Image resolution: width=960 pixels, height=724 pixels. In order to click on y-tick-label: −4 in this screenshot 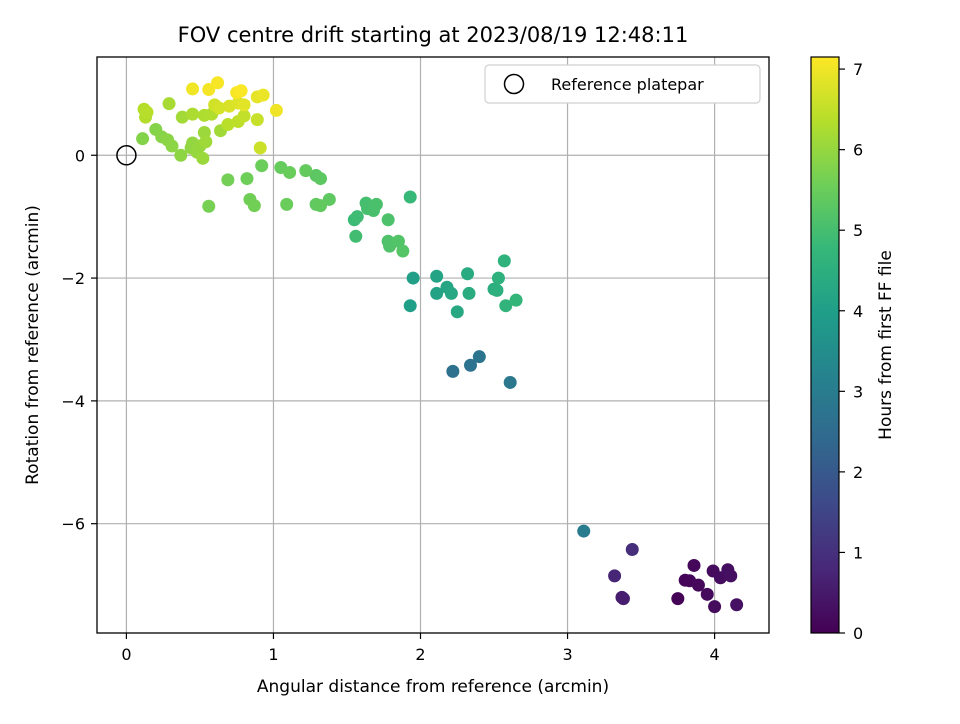, I will do `click(73, 401)`.